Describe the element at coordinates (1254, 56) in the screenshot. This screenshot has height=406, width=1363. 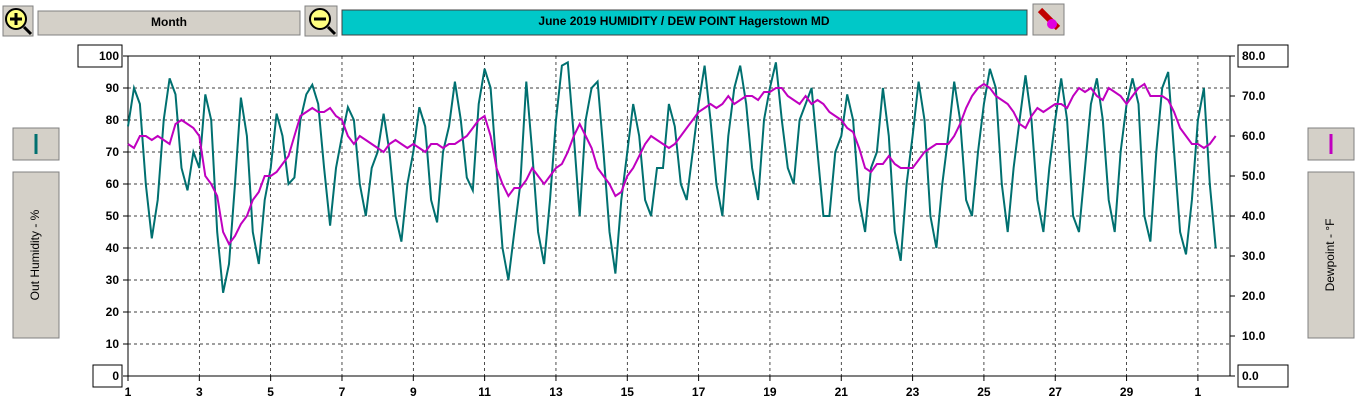
I see `y2-tick-label: 80.0` at that location.